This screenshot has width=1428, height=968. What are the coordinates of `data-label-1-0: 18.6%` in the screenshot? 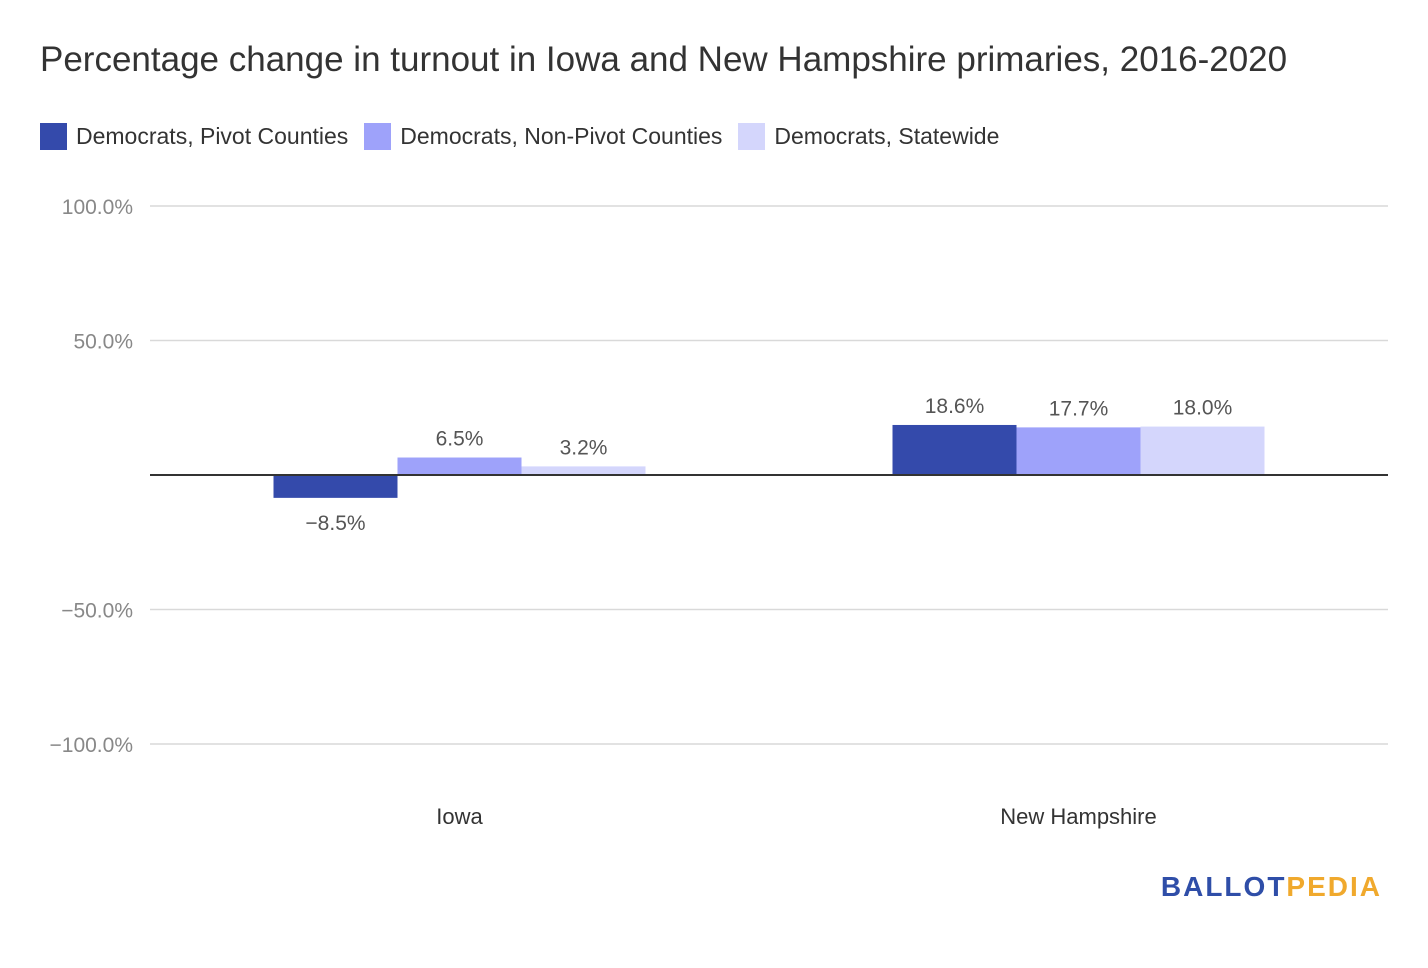 It's located at (955, 406).